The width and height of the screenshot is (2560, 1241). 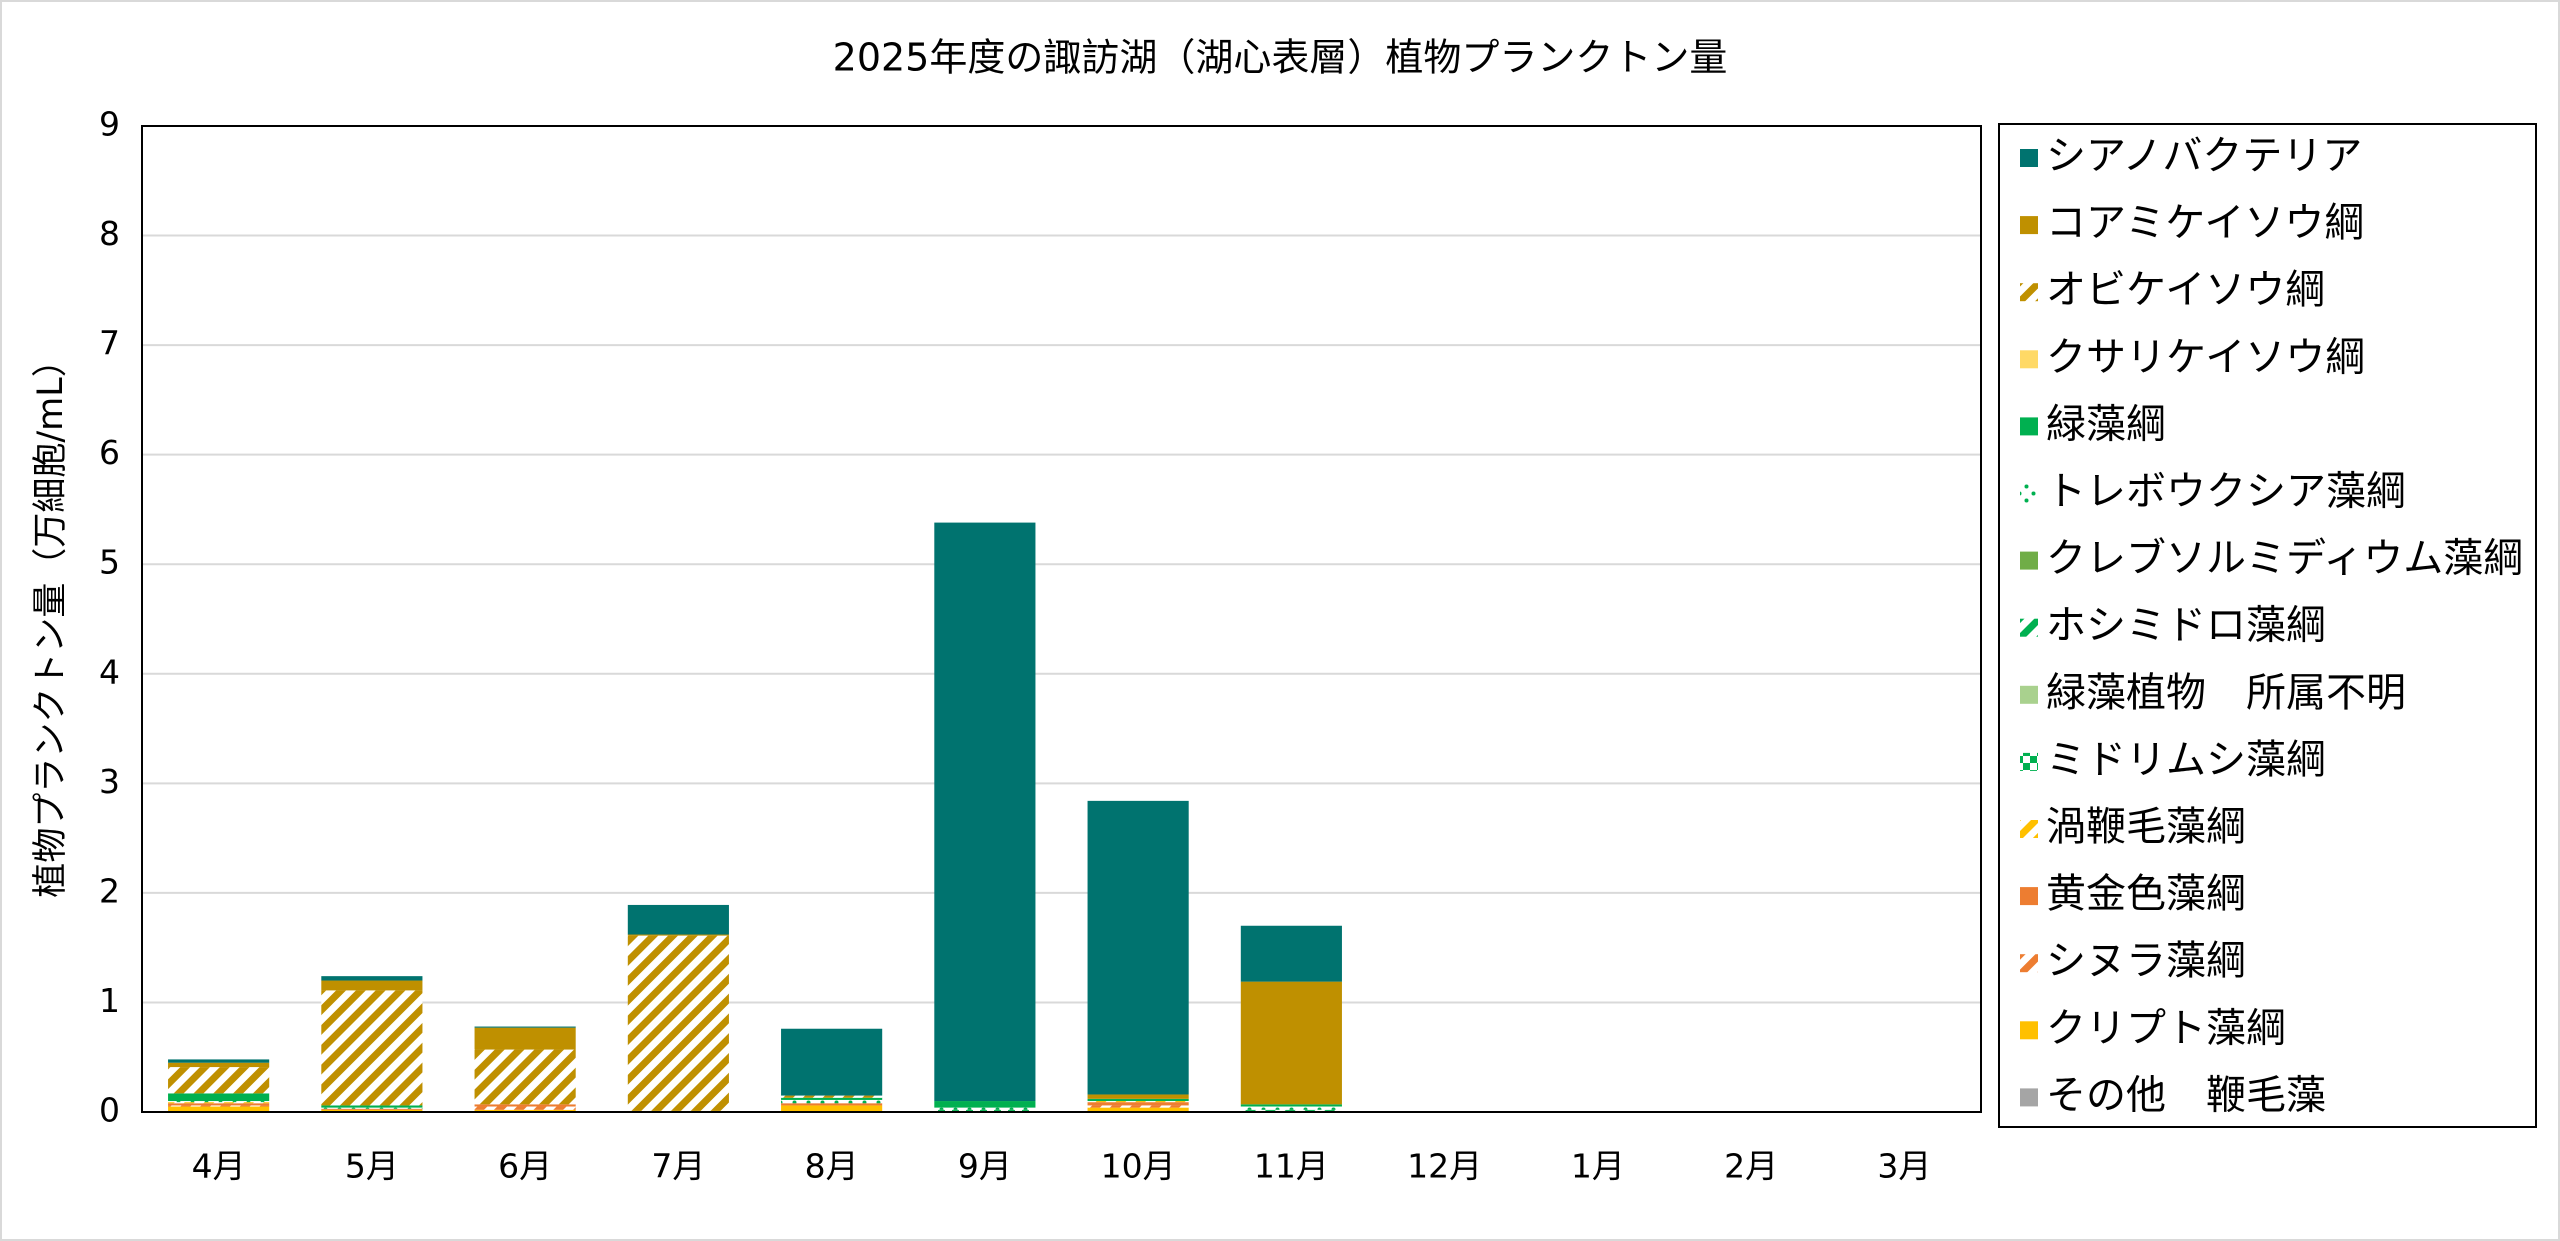 I want to click on chart-title: 2025年度の諏訪湖（湖心表層）植物プランクトン量, so click(x=1280, y=58).